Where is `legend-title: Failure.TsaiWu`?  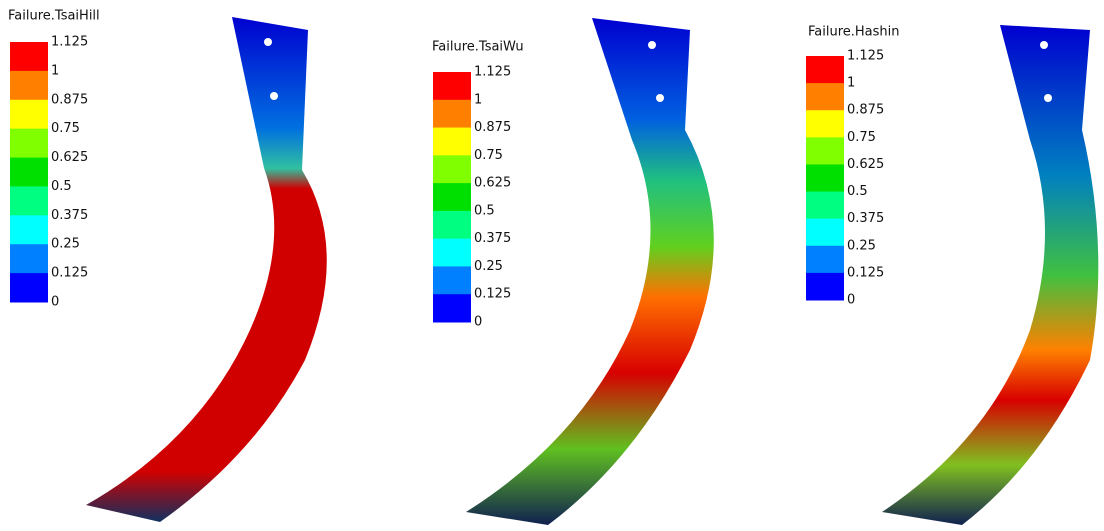 legend-title: Failure.TsaiWu is located at coordinates (478, 47).